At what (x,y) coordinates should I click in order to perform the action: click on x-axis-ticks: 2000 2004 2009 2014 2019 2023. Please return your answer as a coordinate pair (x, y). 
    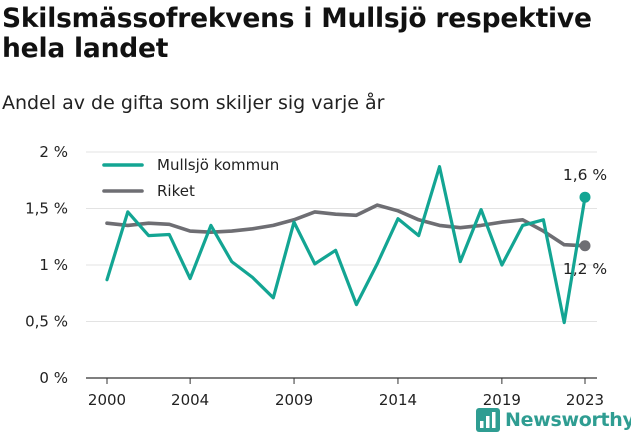
    Looking at the image, I should click on (346, 393).